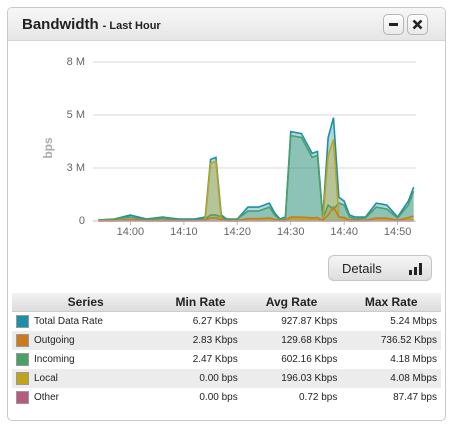  I want to click on rate-cell: 4.08 Mbps, so click(391, 378).